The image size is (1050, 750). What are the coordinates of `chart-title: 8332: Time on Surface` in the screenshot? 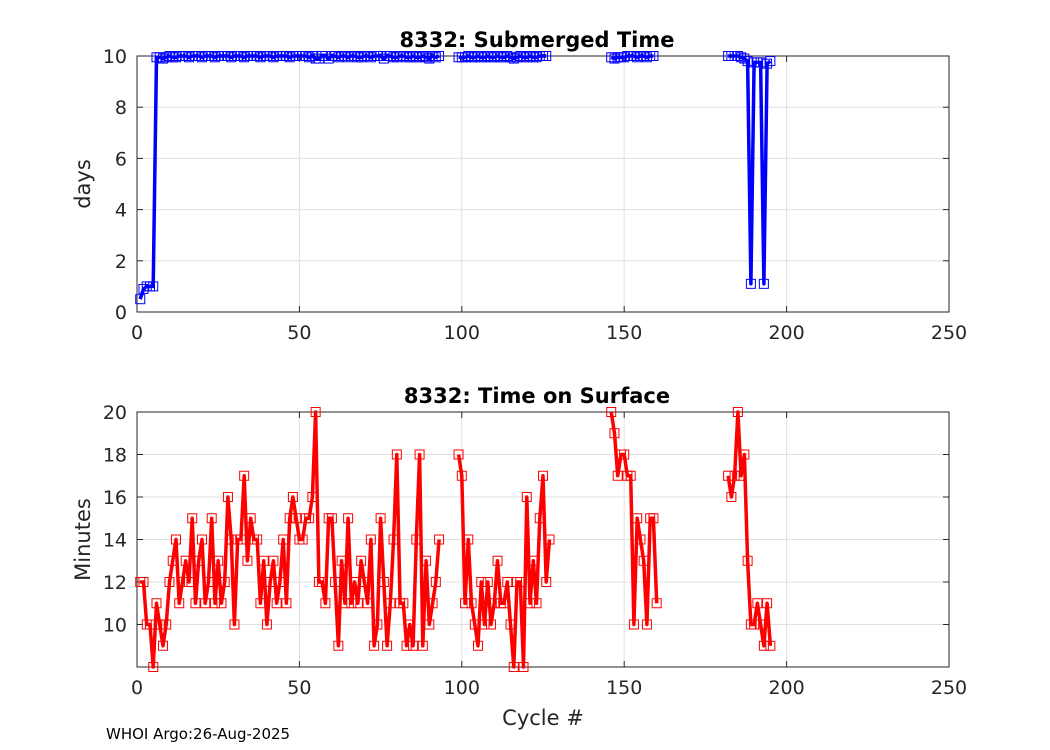 It's located at (537, 396).